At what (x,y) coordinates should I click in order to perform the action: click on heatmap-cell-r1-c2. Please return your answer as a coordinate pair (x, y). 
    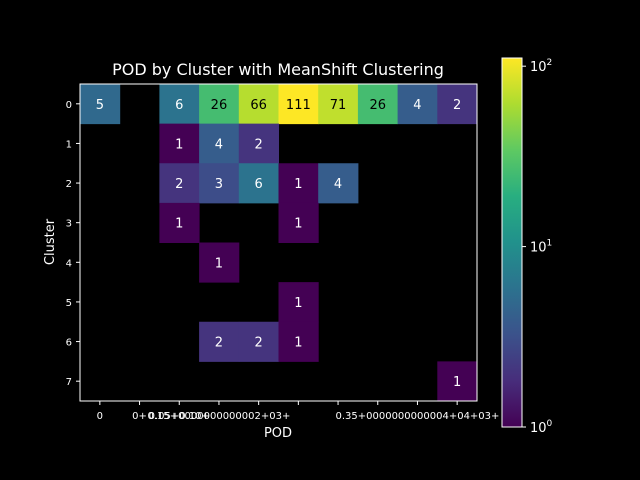
    Looking at the image, I should click on (179, 143).